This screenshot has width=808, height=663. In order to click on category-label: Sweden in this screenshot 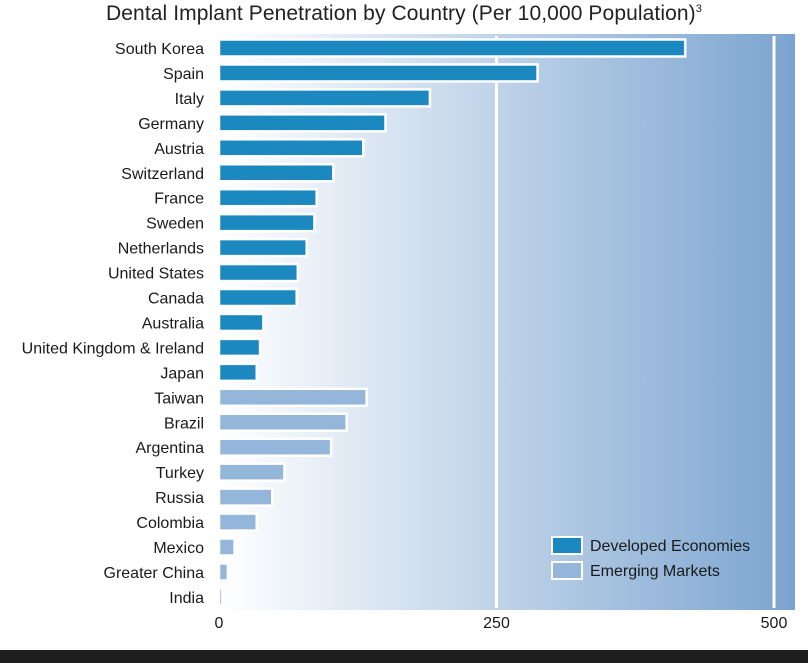, I will do `click(175, 224)`.